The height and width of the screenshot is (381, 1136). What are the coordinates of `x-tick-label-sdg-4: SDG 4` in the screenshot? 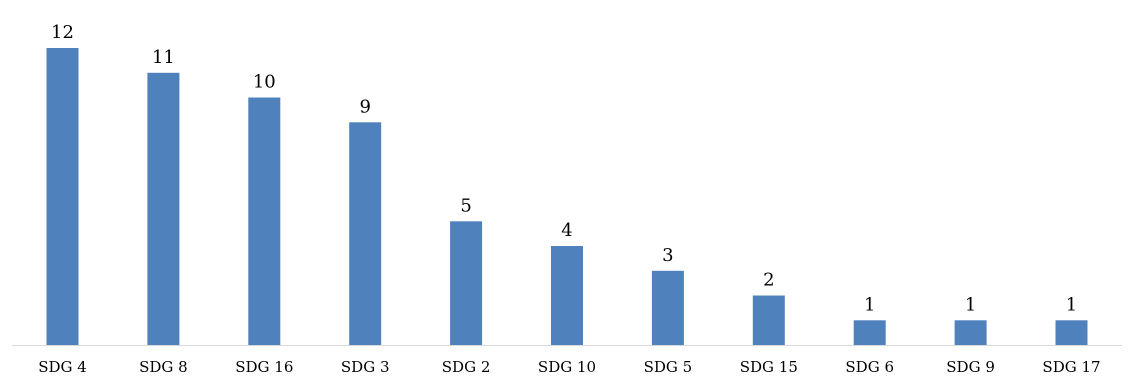 It's located at (62, 367).